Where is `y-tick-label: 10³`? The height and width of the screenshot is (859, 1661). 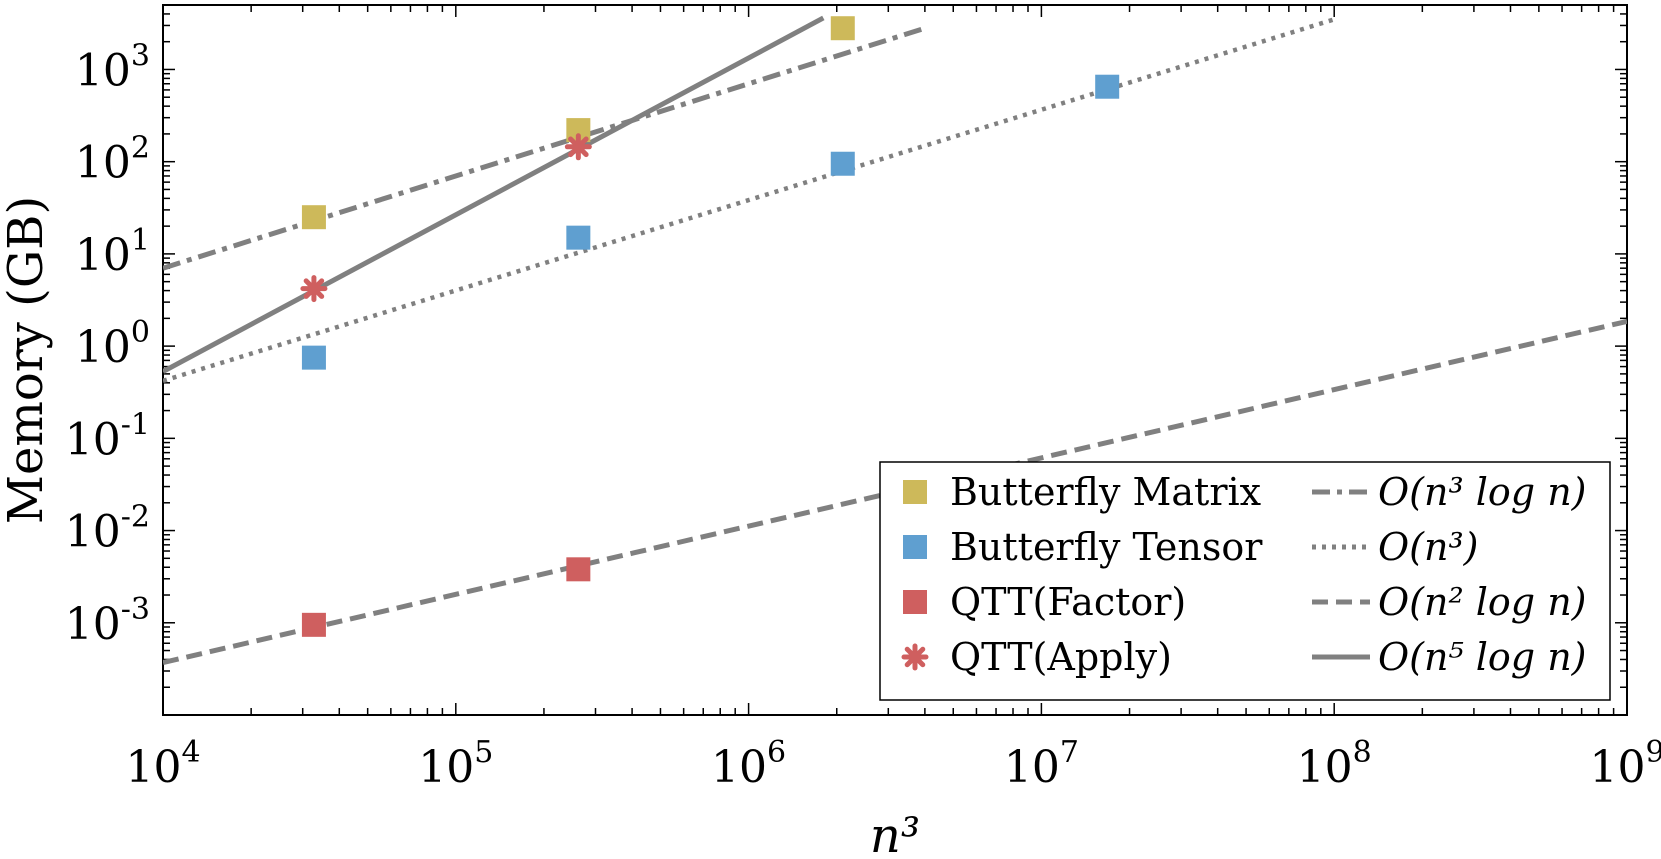 y-tick-label: 10³ is located at coordinates (112, 67).